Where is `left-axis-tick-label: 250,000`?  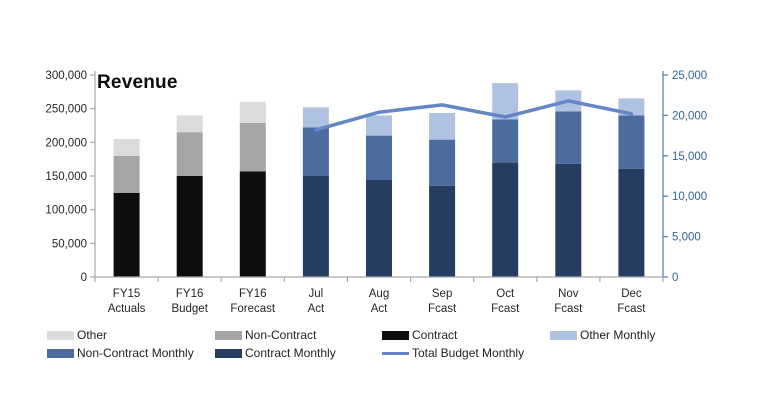
left-axis-tick-label: 250,000 is located at coordinates (66, 110).